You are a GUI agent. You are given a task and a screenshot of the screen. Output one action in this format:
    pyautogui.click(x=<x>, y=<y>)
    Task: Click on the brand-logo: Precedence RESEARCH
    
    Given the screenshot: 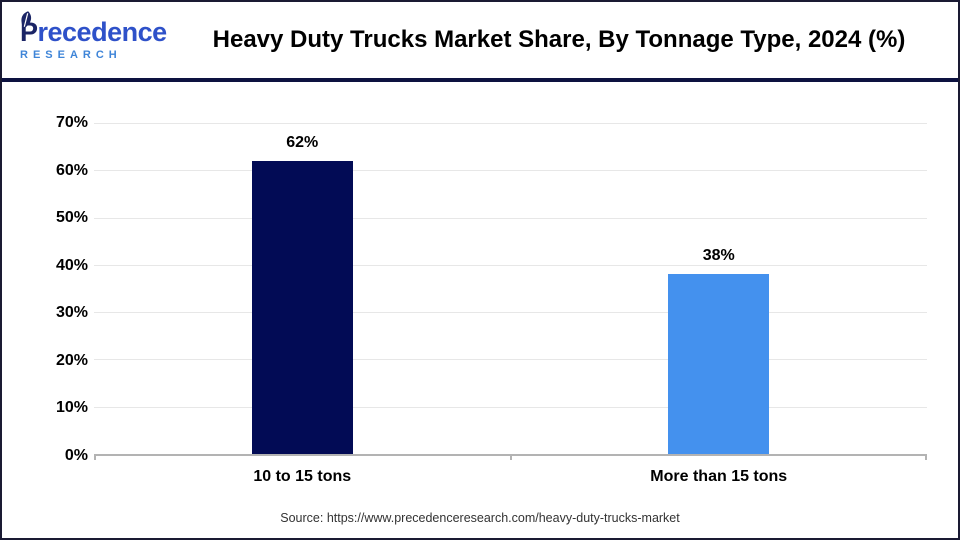 What is the action you would take?
    pyautogui.click(x=95, y=36)
    